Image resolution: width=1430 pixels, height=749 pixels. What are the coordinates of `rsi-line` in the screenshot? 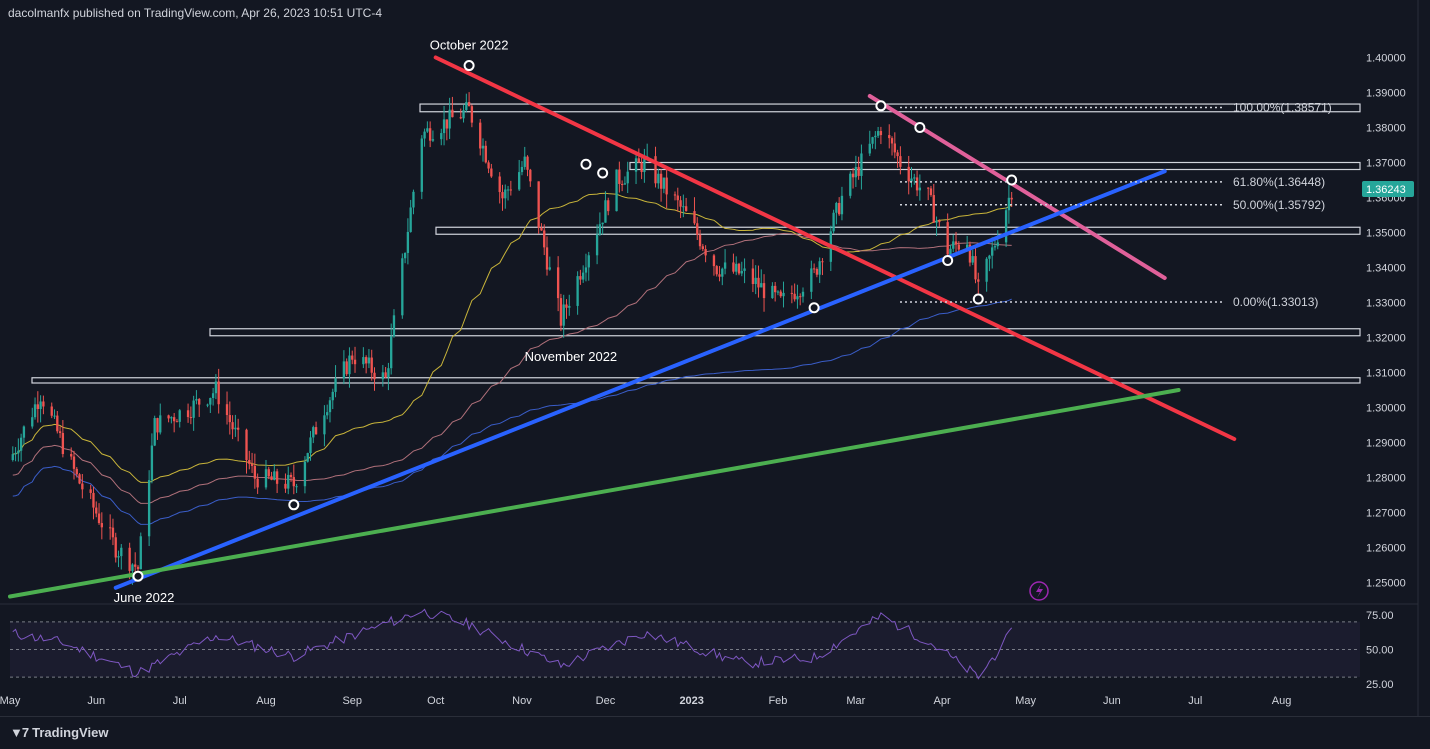 It's located at (512, 644).